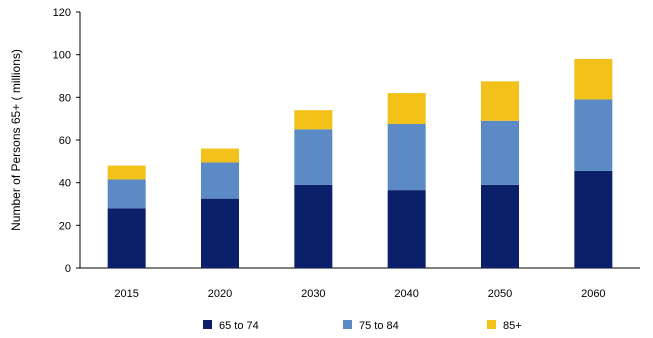 The width and height of the screenshot is (653, 338). What do you see at coordinates (406, 108) in the screenshot?
I see `bar-segment-85--2040` at bounding box center [406, 108].